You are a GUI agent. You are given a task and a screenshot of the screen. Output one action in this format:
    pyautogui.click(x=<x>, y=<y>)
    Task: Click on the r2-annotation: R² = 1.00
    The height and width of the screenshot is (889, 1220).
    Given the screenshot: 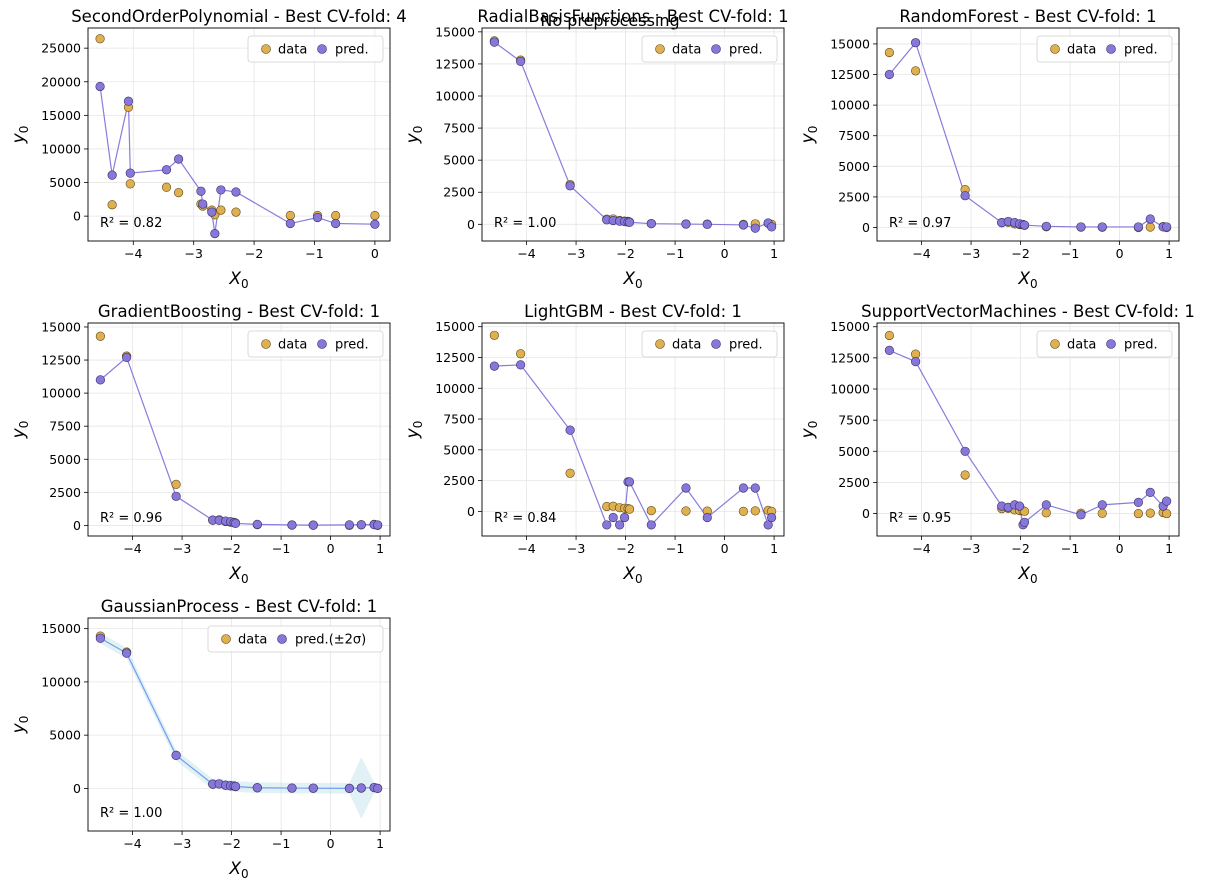 What is the action you would take?
    pyautogui.click(x=131, y=813)
    